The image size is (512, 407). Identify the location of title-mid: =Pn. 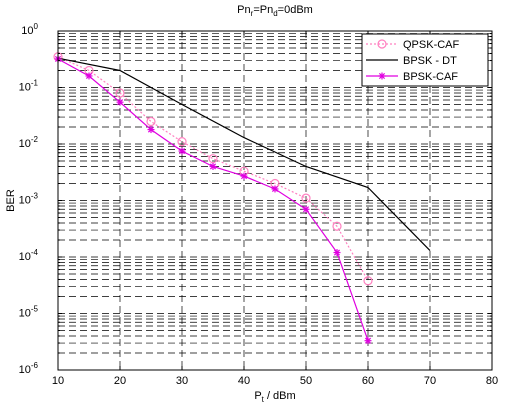
(263, 10).